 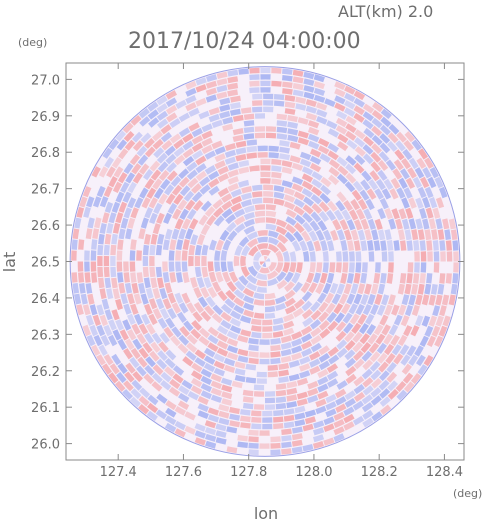 What do you see at coordinates (45, 263) in the screenshot?
I see `y-tick-label: 26.5` at bounding box center [45, 263].